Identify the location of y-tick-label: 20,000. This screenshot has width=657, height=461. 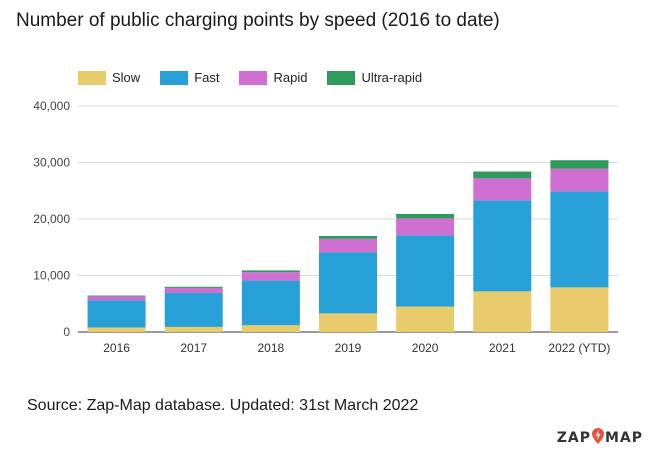
(51, 219).